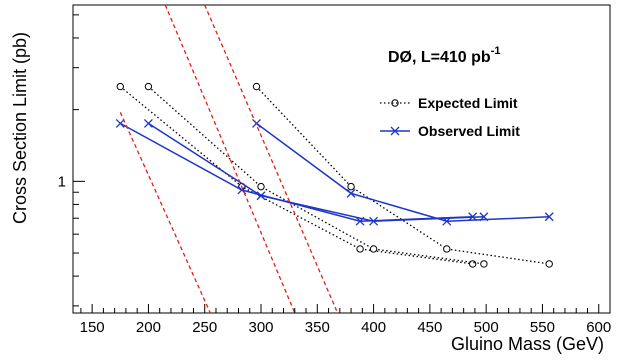 This screenshot has width=629, height=360. I want to click on legend-expected-marker, so click(395, 103).